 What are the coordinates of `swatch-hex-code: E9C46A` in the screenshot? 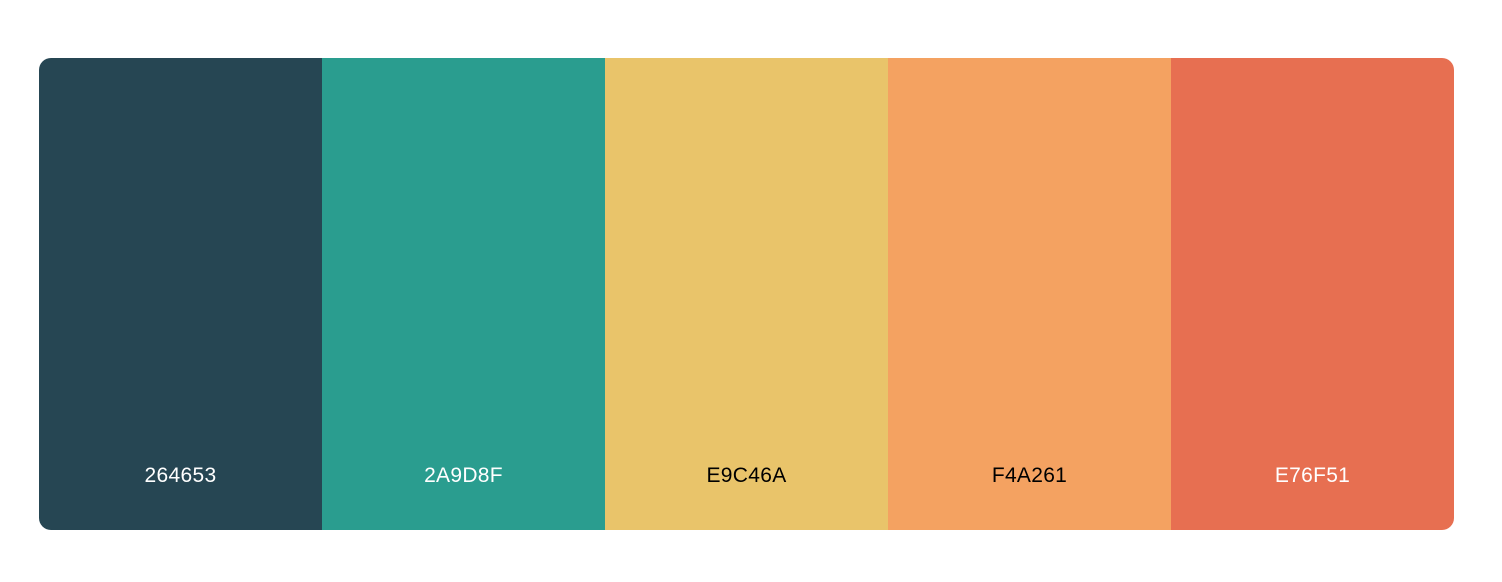 It's located at (746, 475).